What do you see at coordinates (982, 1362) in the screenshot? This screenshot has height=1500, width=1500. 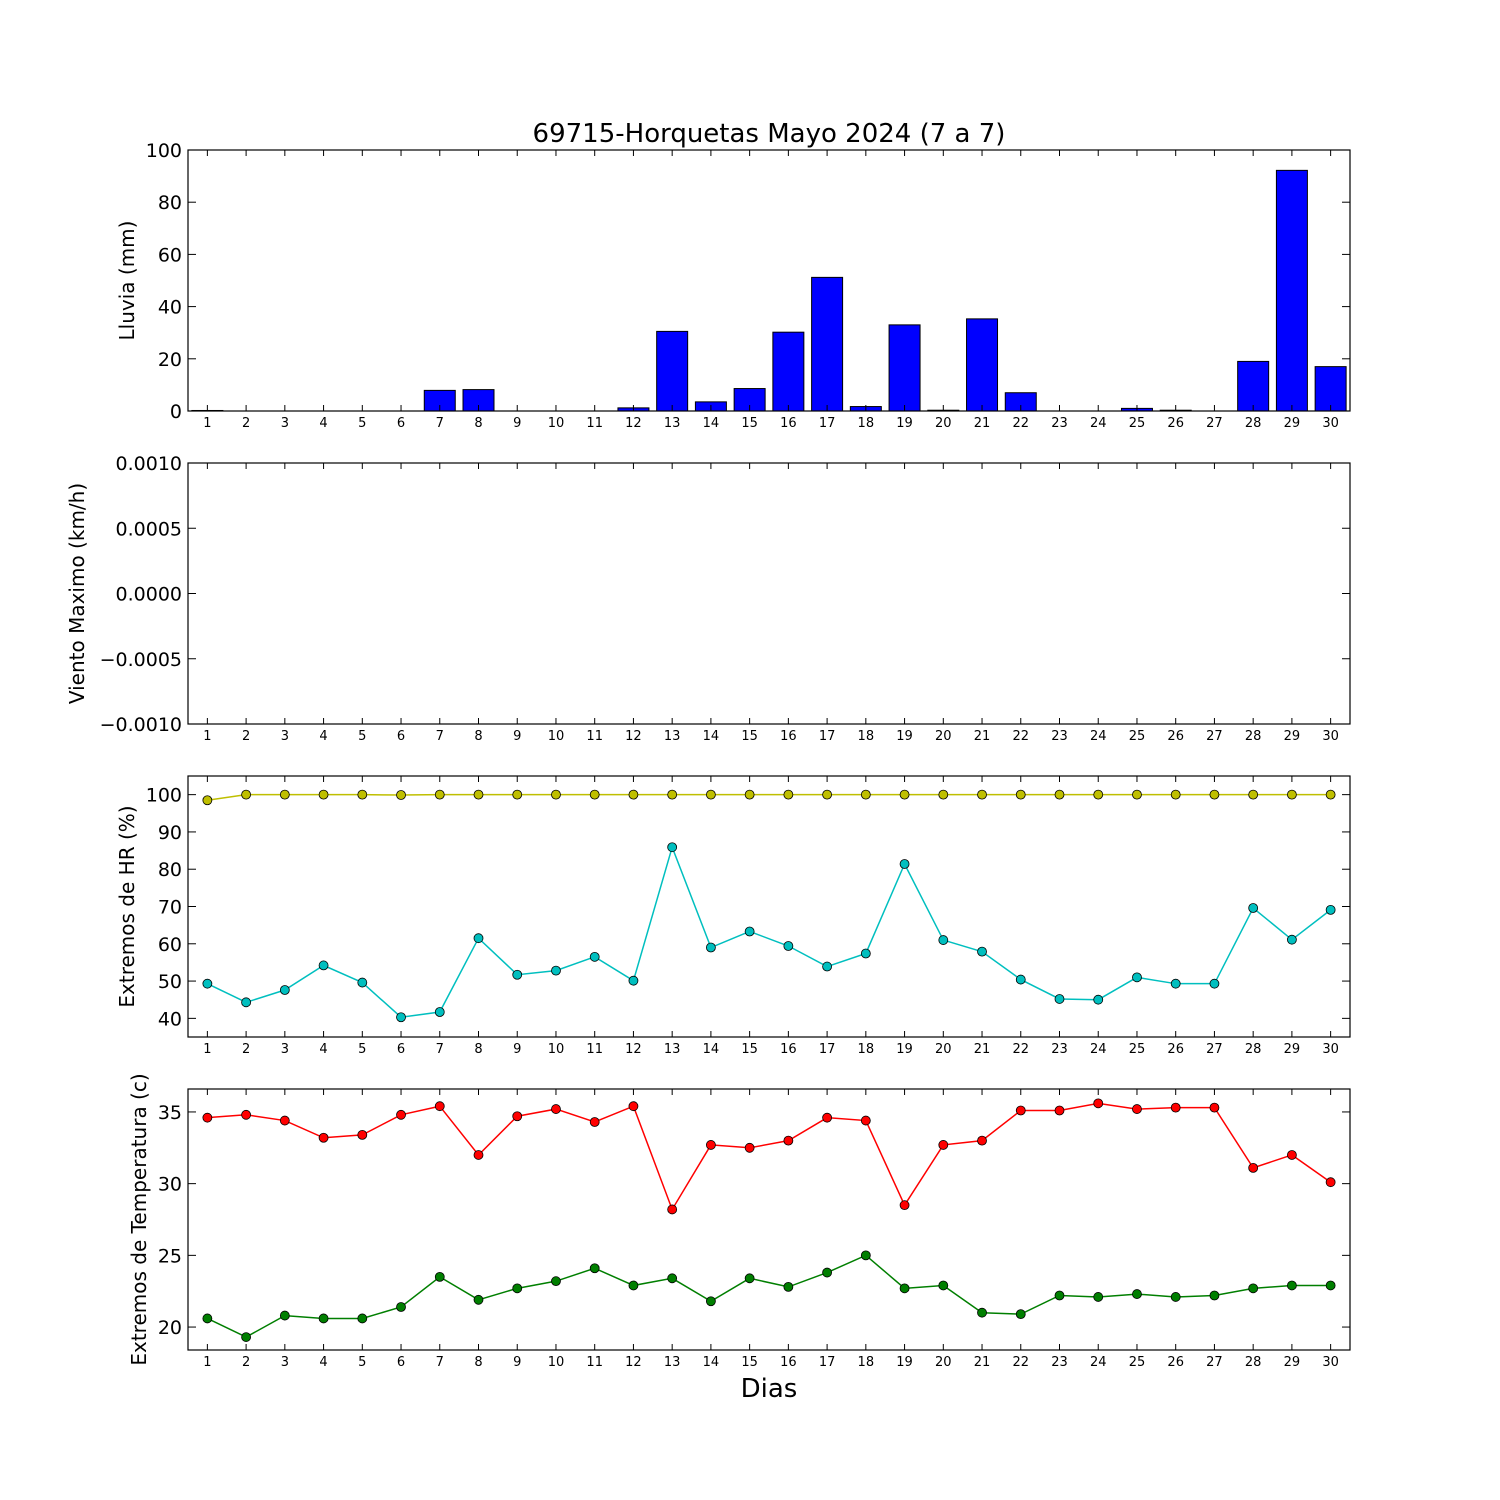 I see `temperature-xtick-label: 21` at bounding box center [982, 1362].